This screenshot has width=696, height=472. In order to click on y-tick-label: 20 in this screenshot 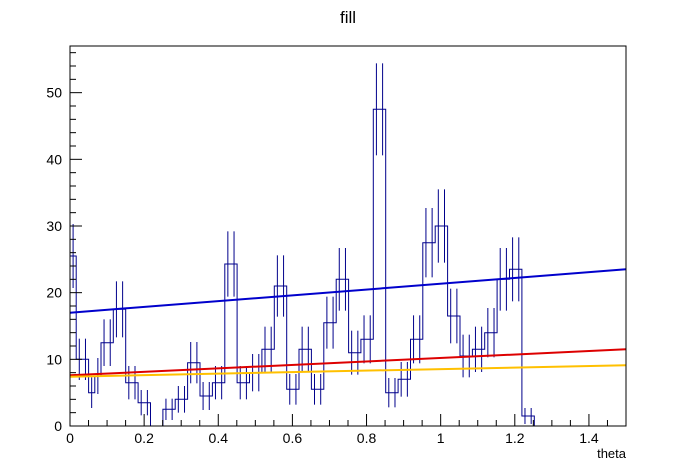, I will do `click(54, 293)`.